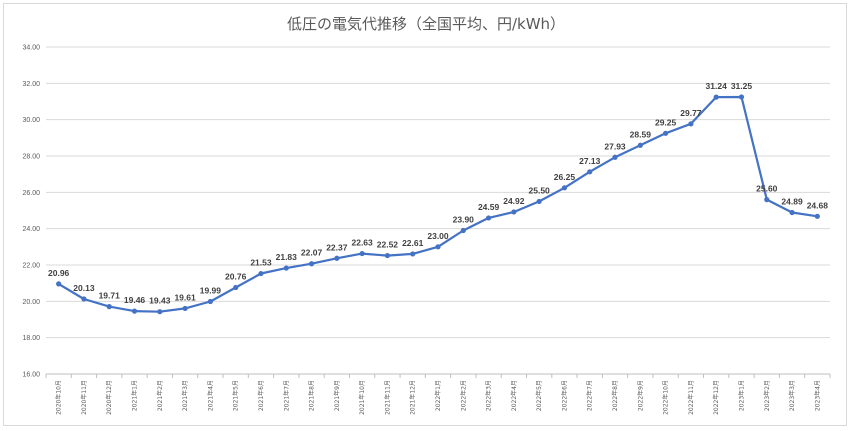  I want to click on x-tick-label: 2021年11月, so click(387, 397).